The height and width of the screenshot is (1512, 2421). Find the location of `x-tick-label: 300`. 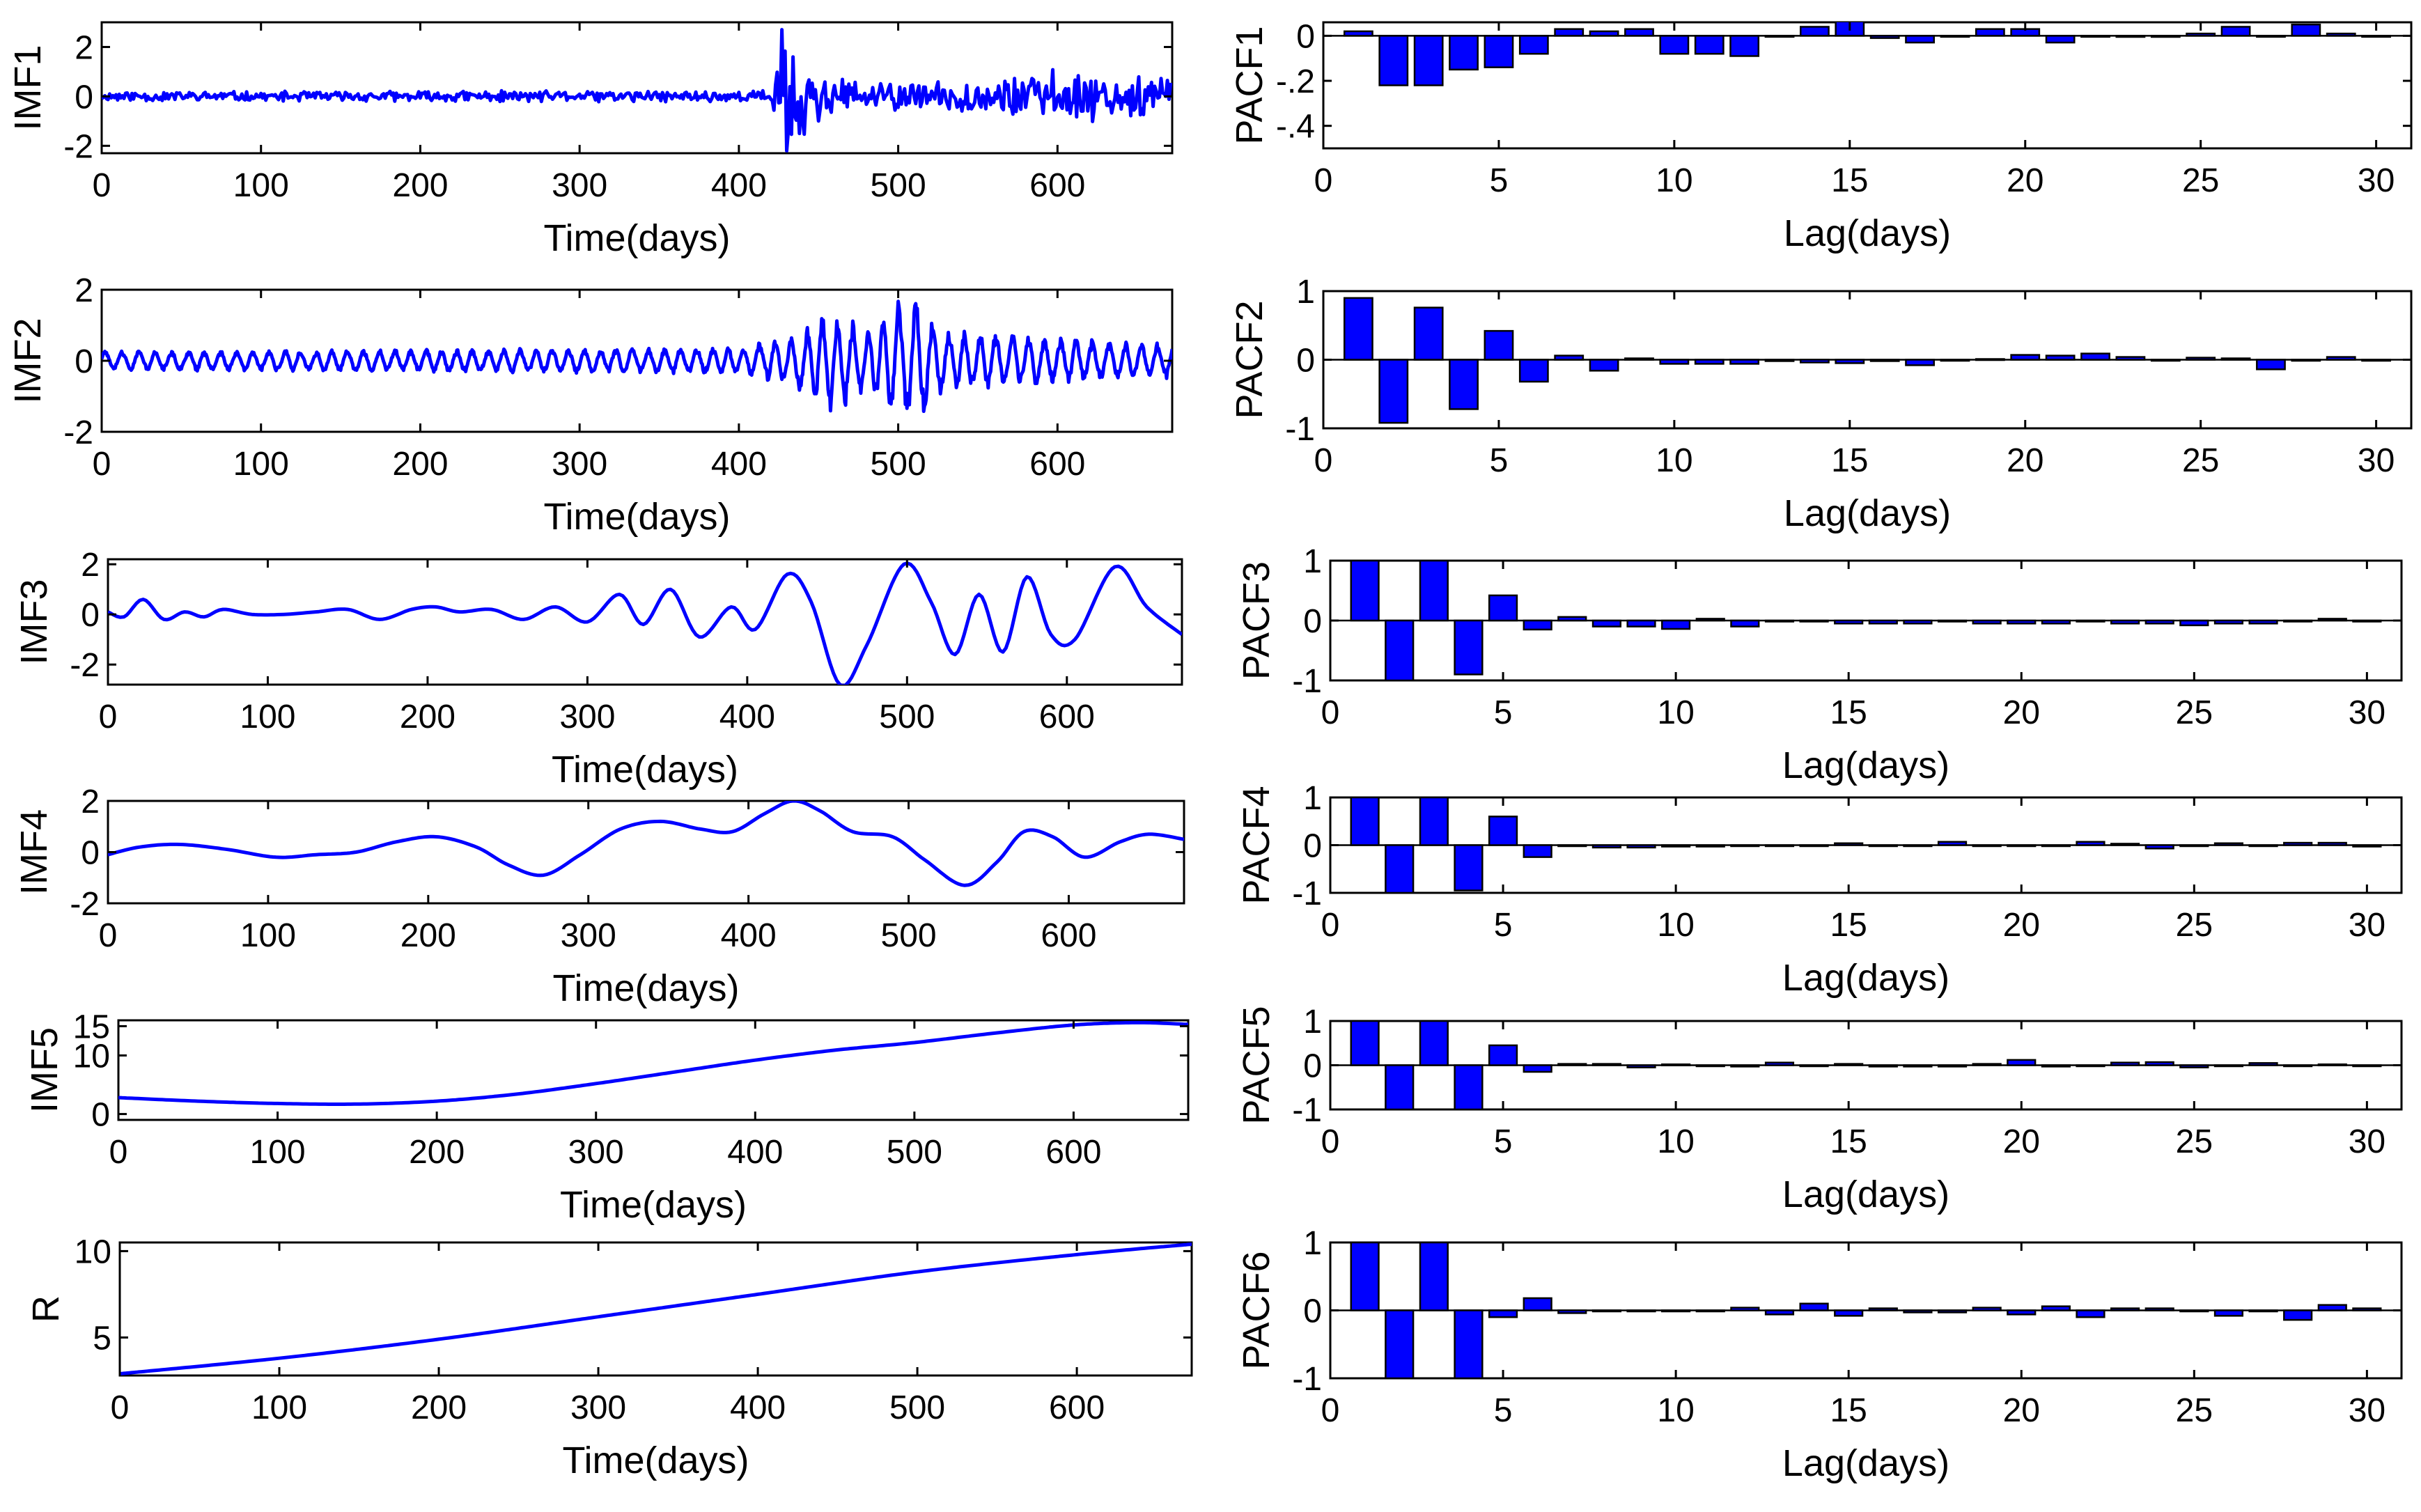

x-tick-label: 300 is located at coordinates (587, 717).